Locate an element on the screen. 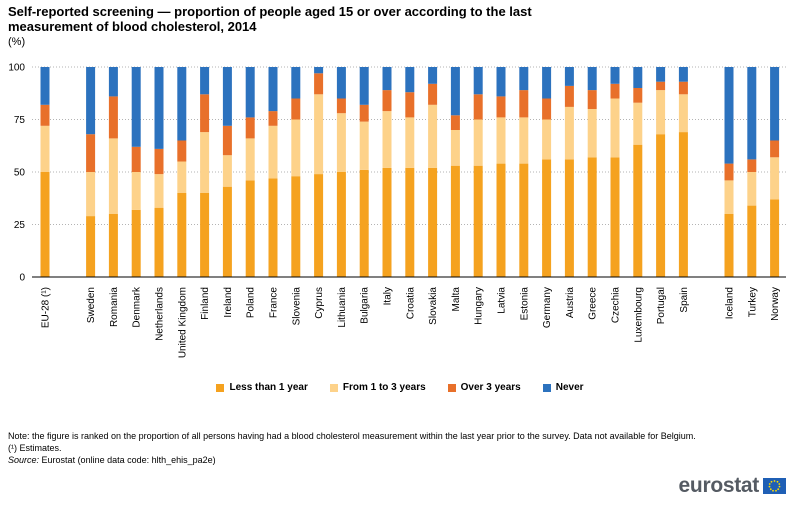  legend-swatch-never is located at coordinates (546, 387).